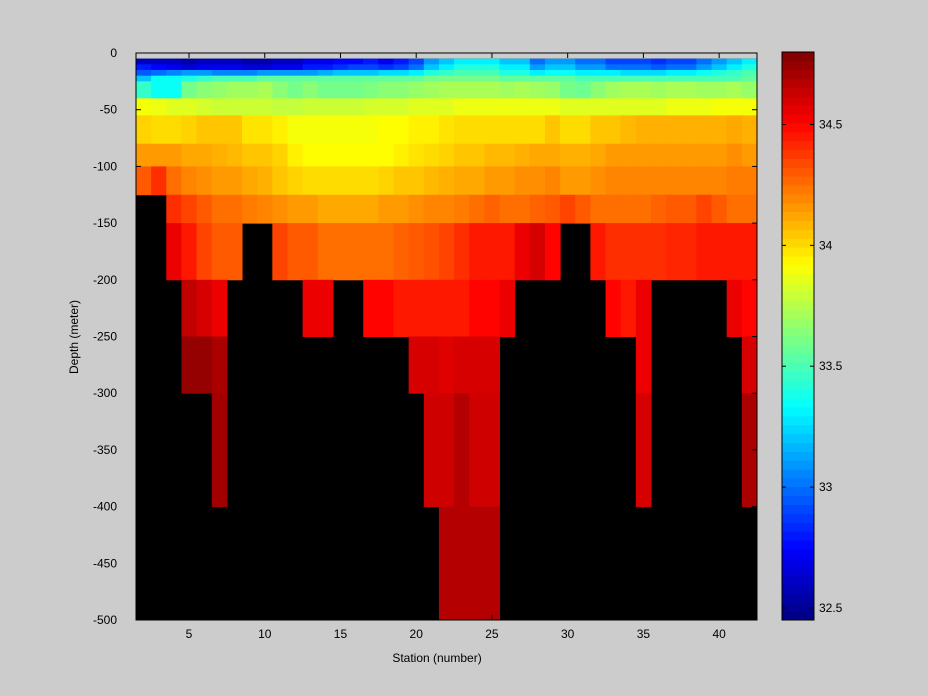  I want to click on colorbar-tick-label: 33.5, so click(831, 366).